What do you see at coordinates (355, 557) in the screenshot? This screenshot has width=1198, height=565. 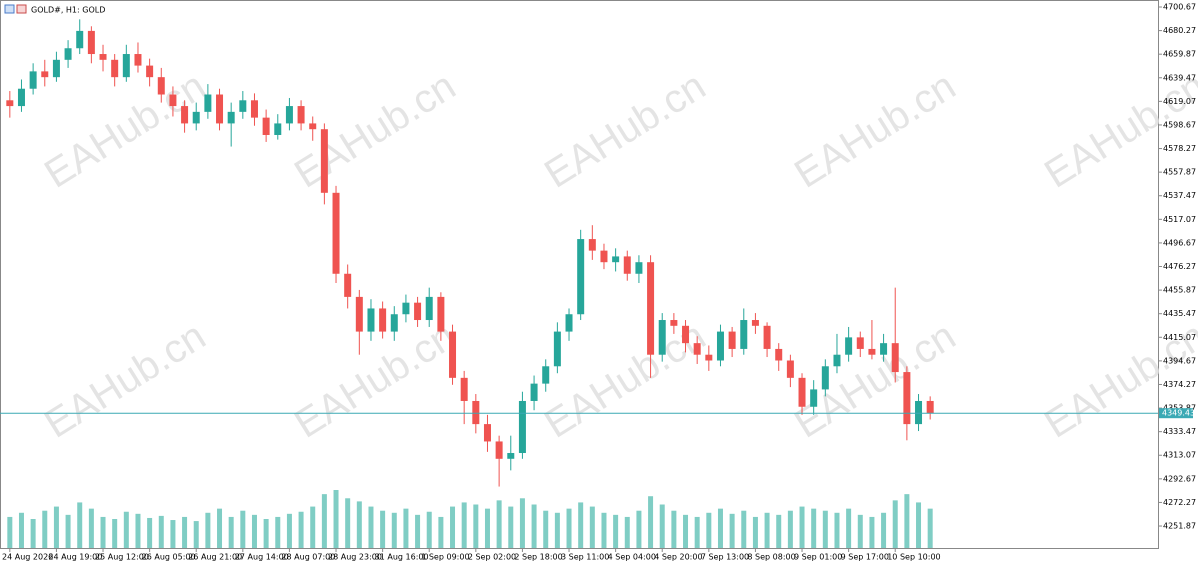 I see `x-tick-label: 28 Aug 23:00` at bounding box center [355, 557].